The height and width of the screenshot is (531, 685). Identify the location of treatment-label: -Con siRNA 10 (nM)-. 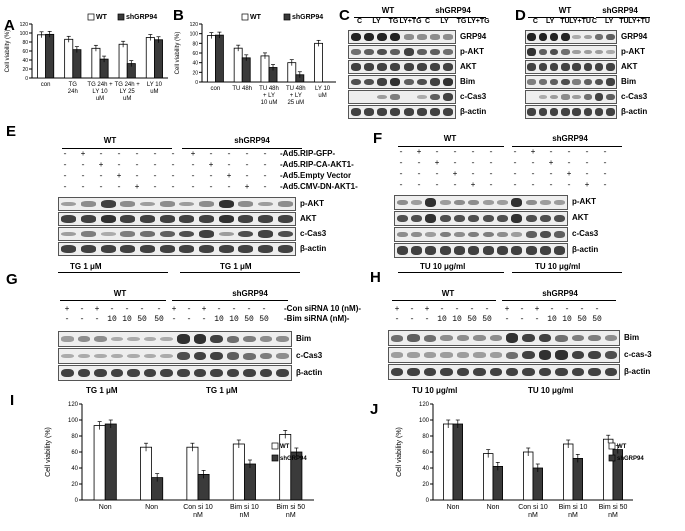
(323, 308).